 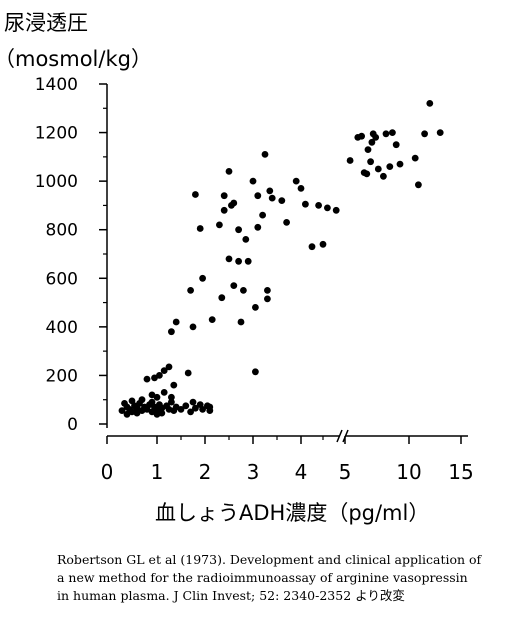 What do you see at coordinates (460, 472) in the screenshot?
I see `x-tick-label: 15` at bounding box center [460, 472].